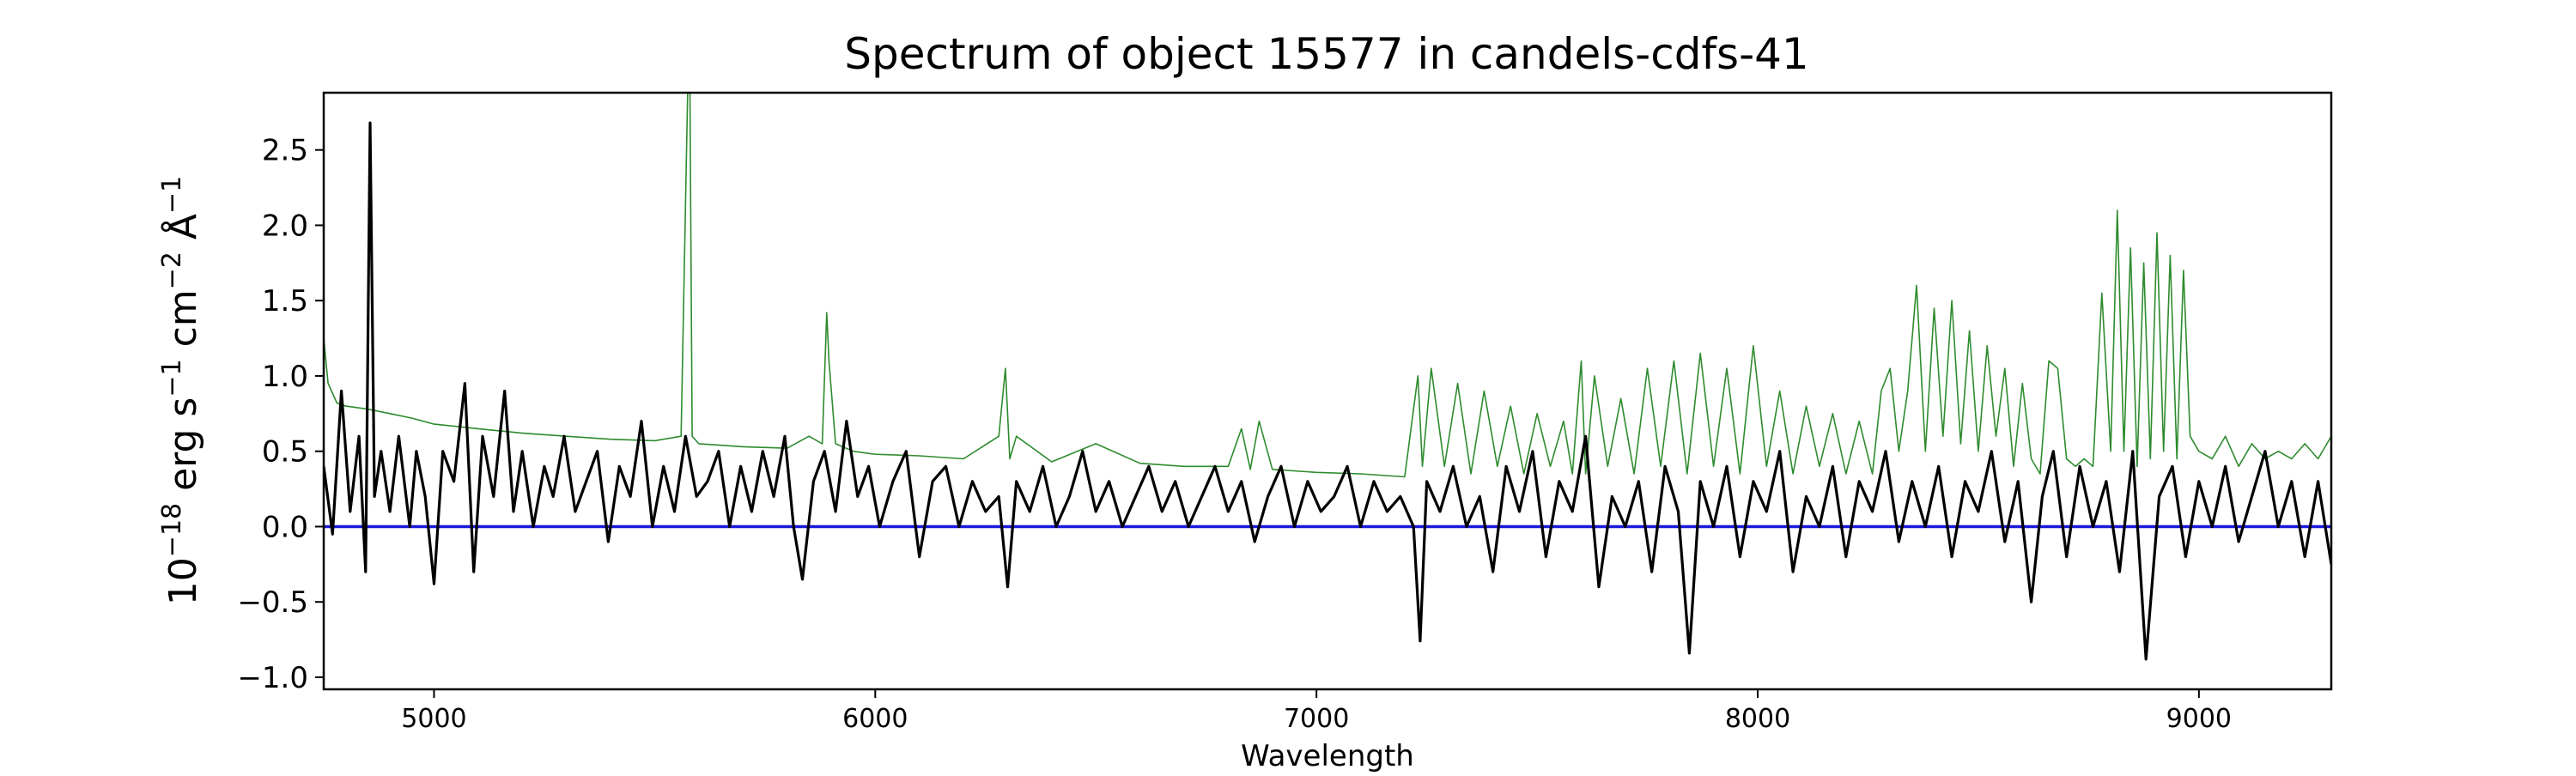 This screenshot has width=2576, height=776. I want to click on y-axis-label: 10−18 erg s−1 cm−2 Å−1, so click(181, 390).